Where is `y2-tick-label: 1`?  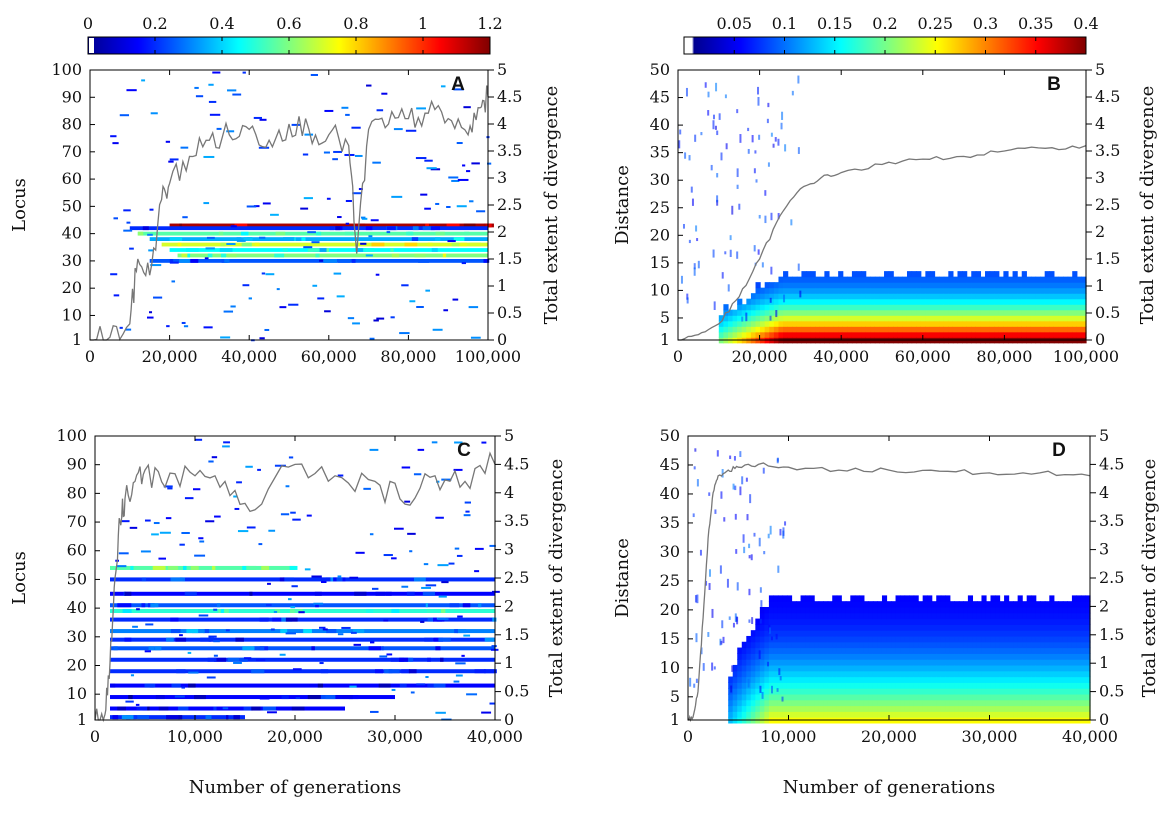 y2-tick-label: 1 is located at coordinates (1100, 285).